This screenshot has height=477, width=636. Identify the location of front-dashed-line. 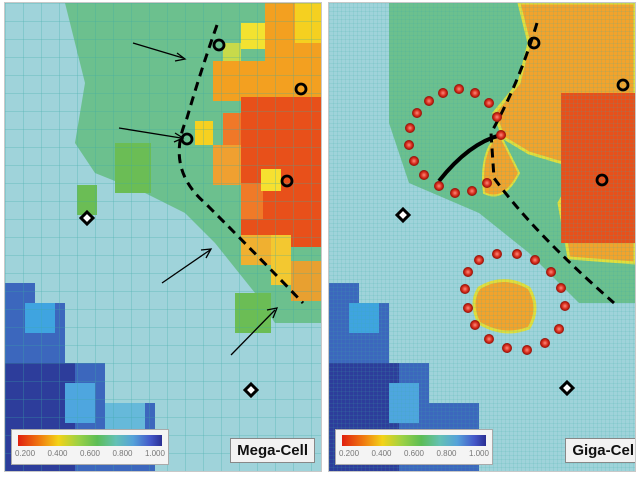
(241, 164).